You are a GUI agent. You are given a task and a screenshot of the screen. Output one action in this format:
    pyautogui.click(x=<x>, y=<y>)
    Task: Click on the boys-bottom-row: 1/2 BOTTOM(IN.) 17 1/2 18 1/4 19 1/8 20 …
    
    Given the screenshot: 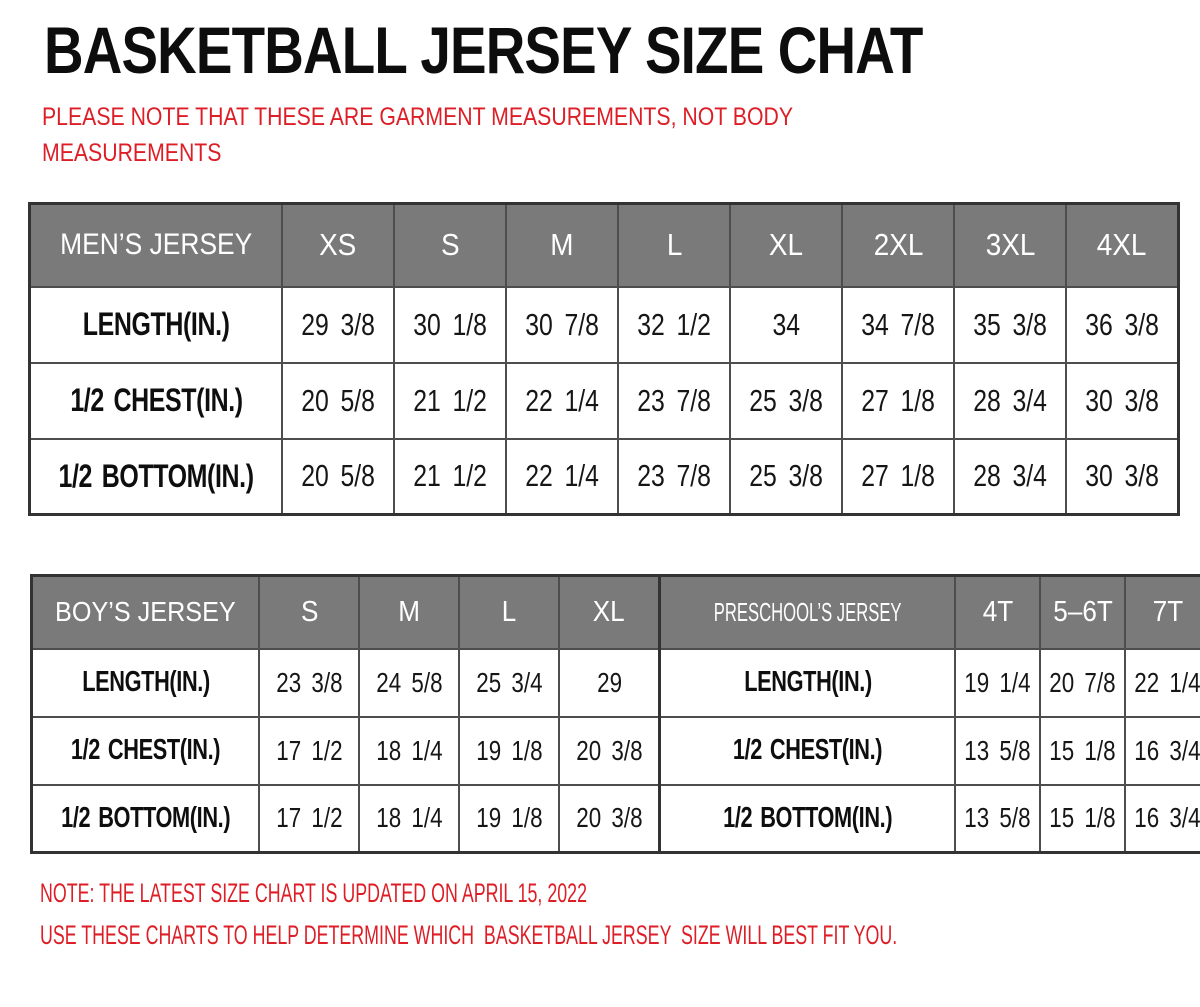 What is the action you would take?
    pyautogui.click(x=345, y=818)
    